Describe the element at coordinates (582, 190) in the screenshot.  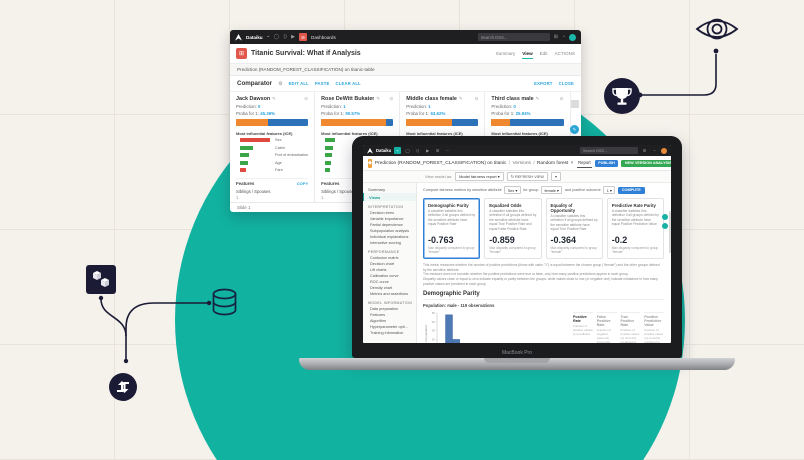
I see `filter-mid2-label: and positive outcome` at that location.